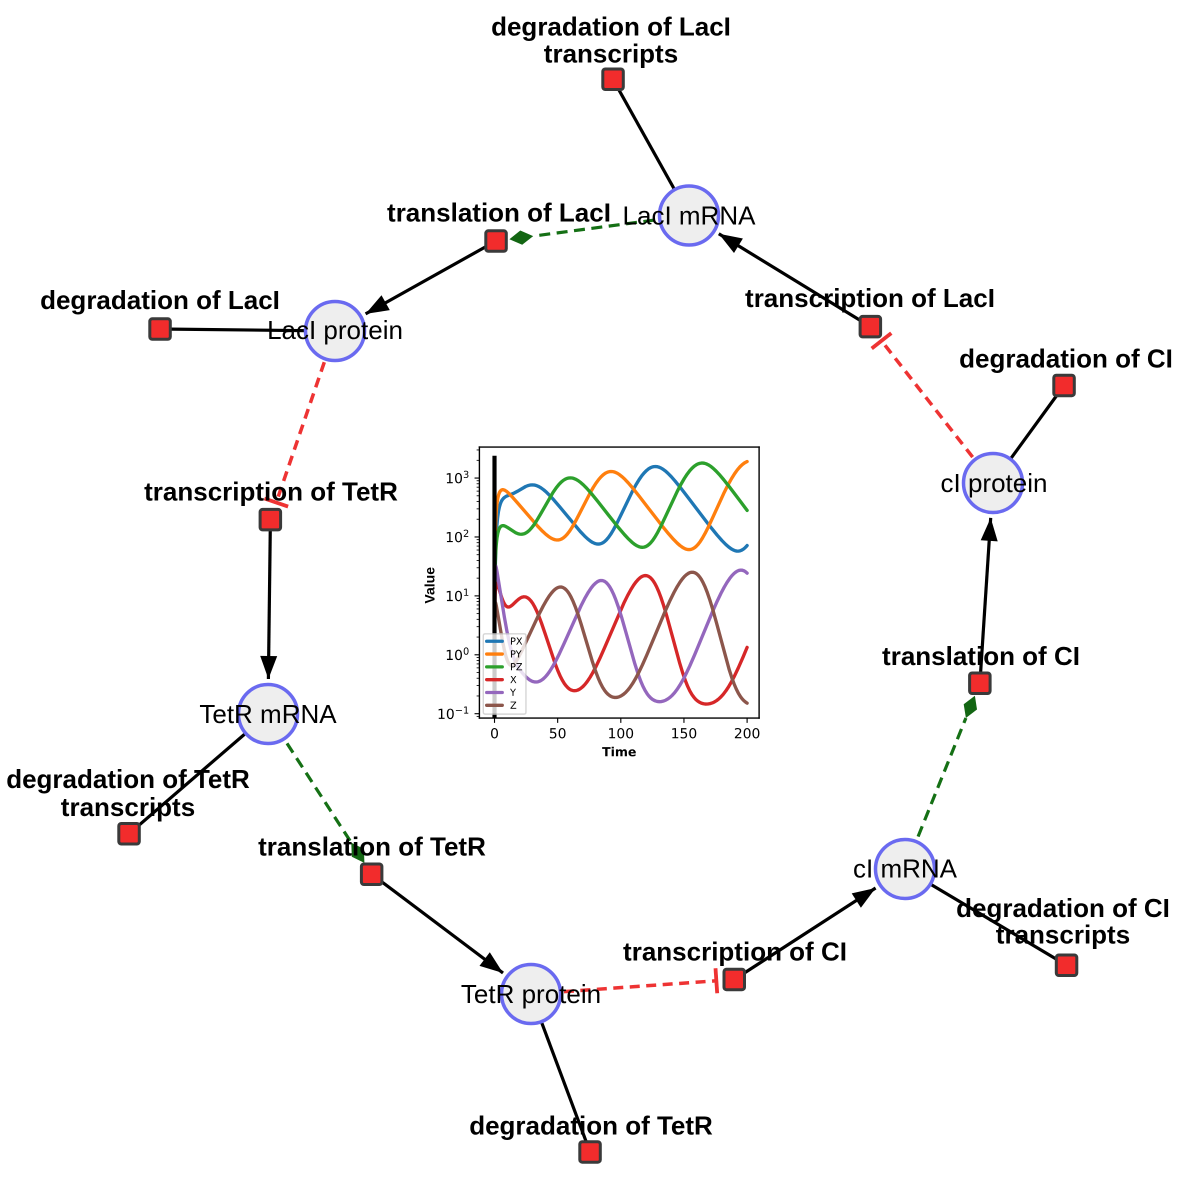  Describe the element at coordinates (335, 330) in the screenshot. I see `svg-text: LacI protein` at that location.